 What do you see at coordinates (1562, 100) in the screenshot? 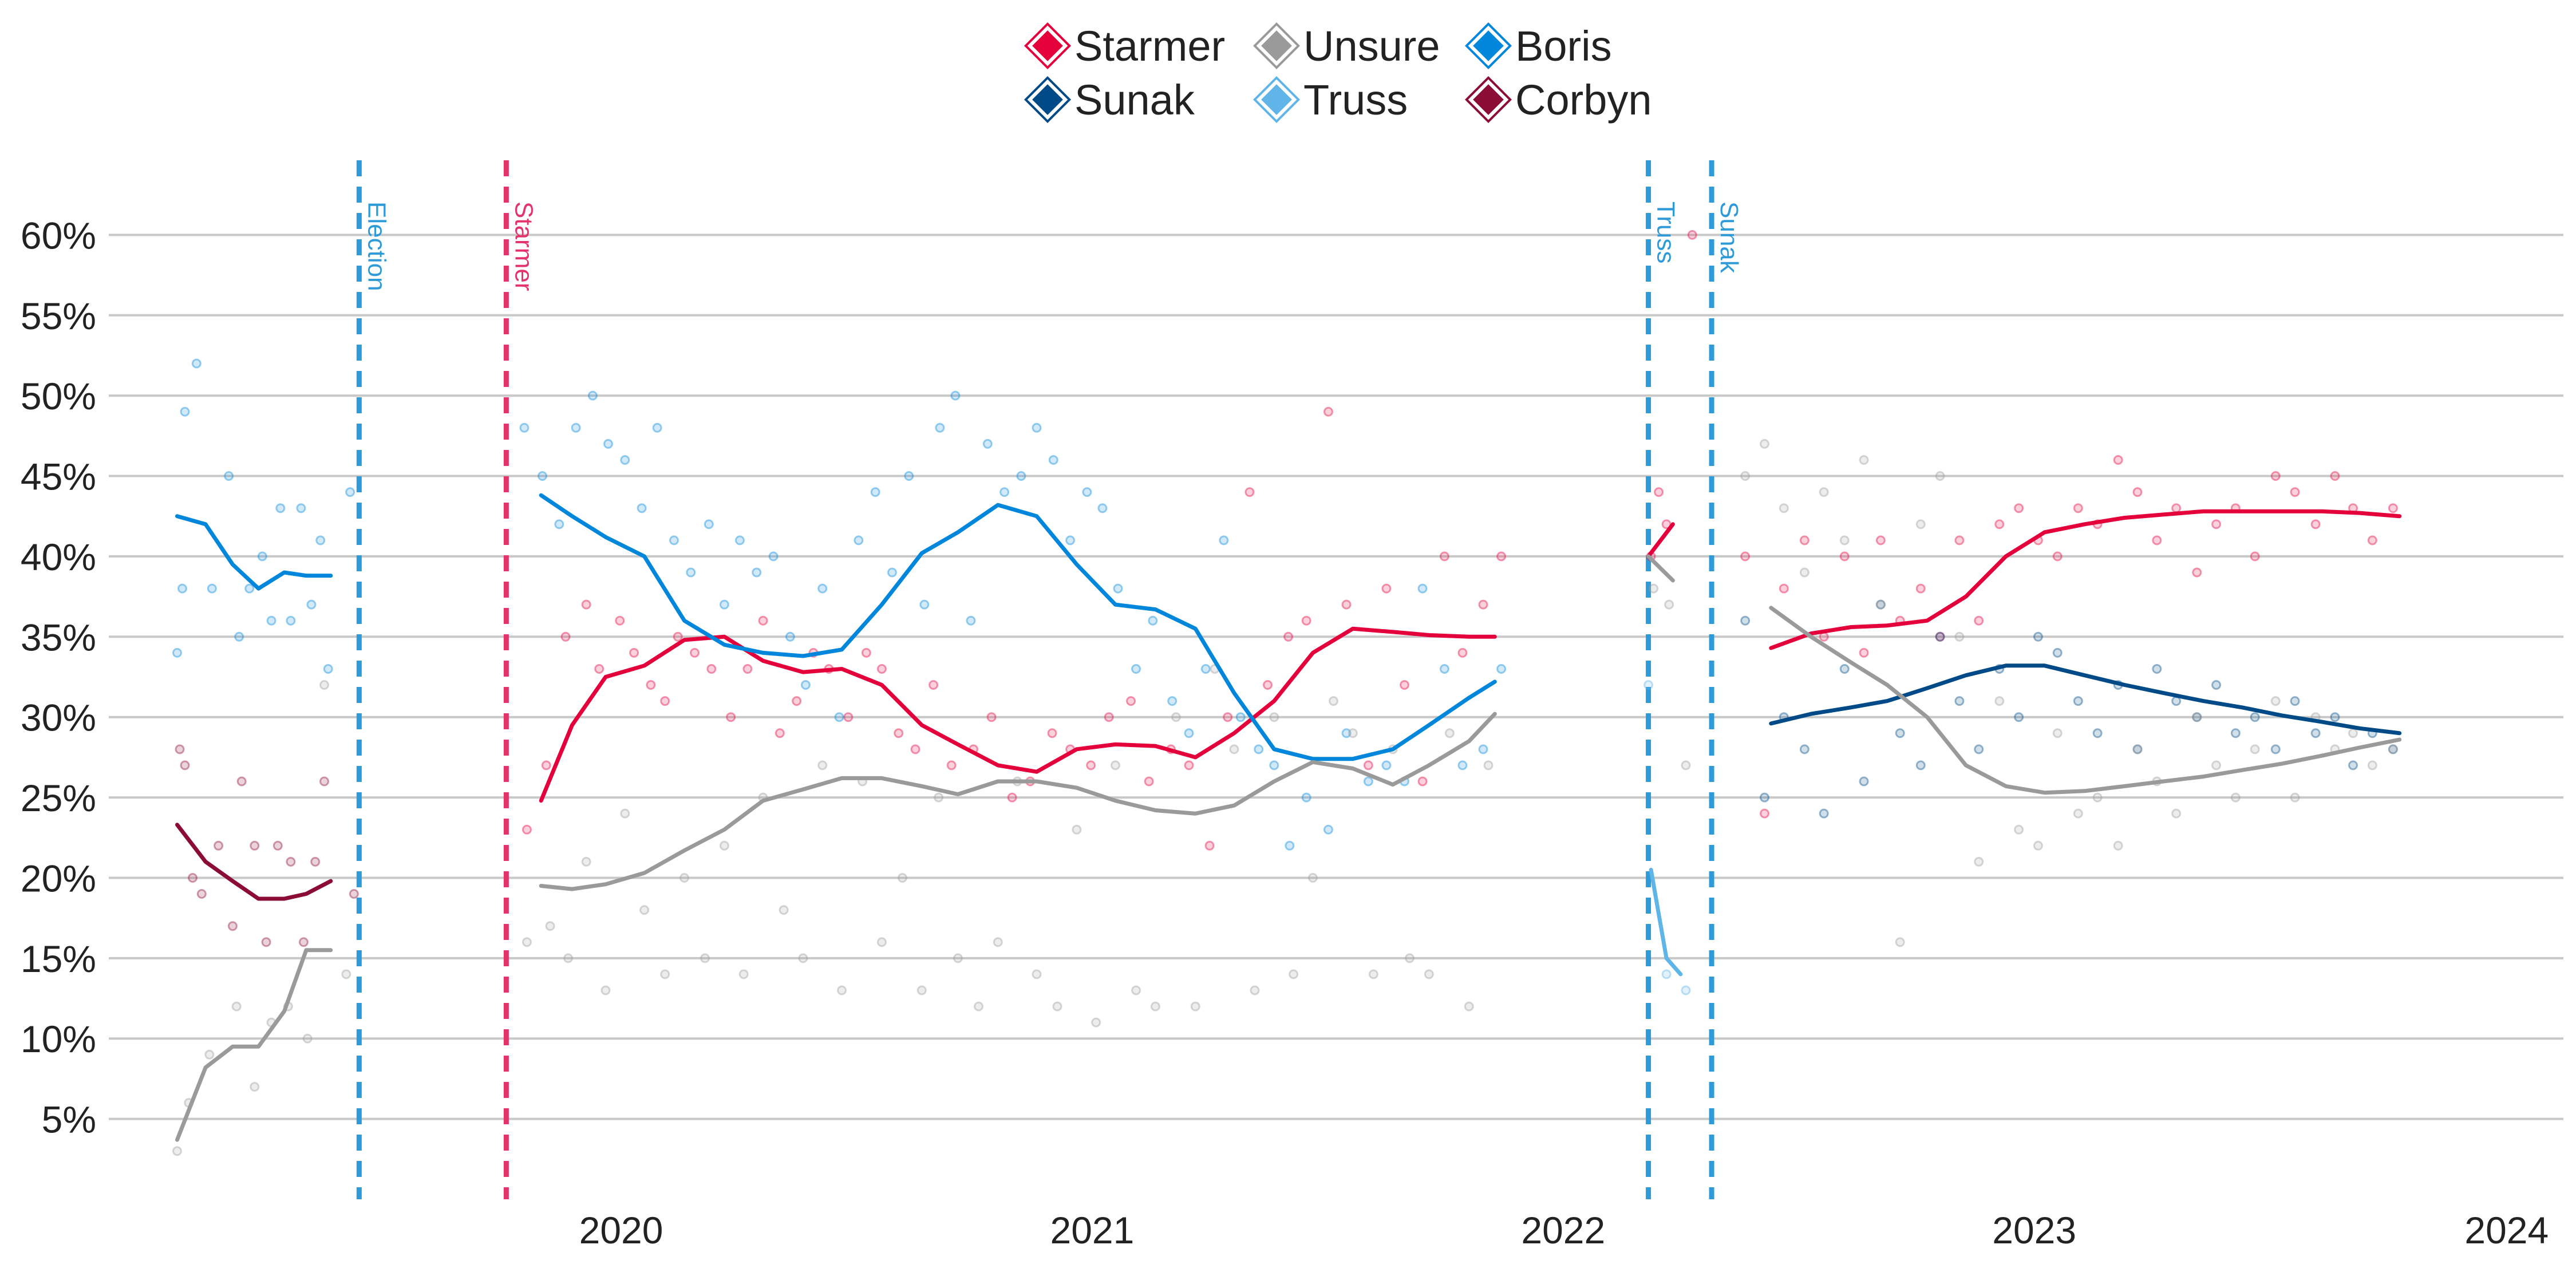
I see `legend-item-corbyn: Corbyn` at bounding box center [1562, 100].